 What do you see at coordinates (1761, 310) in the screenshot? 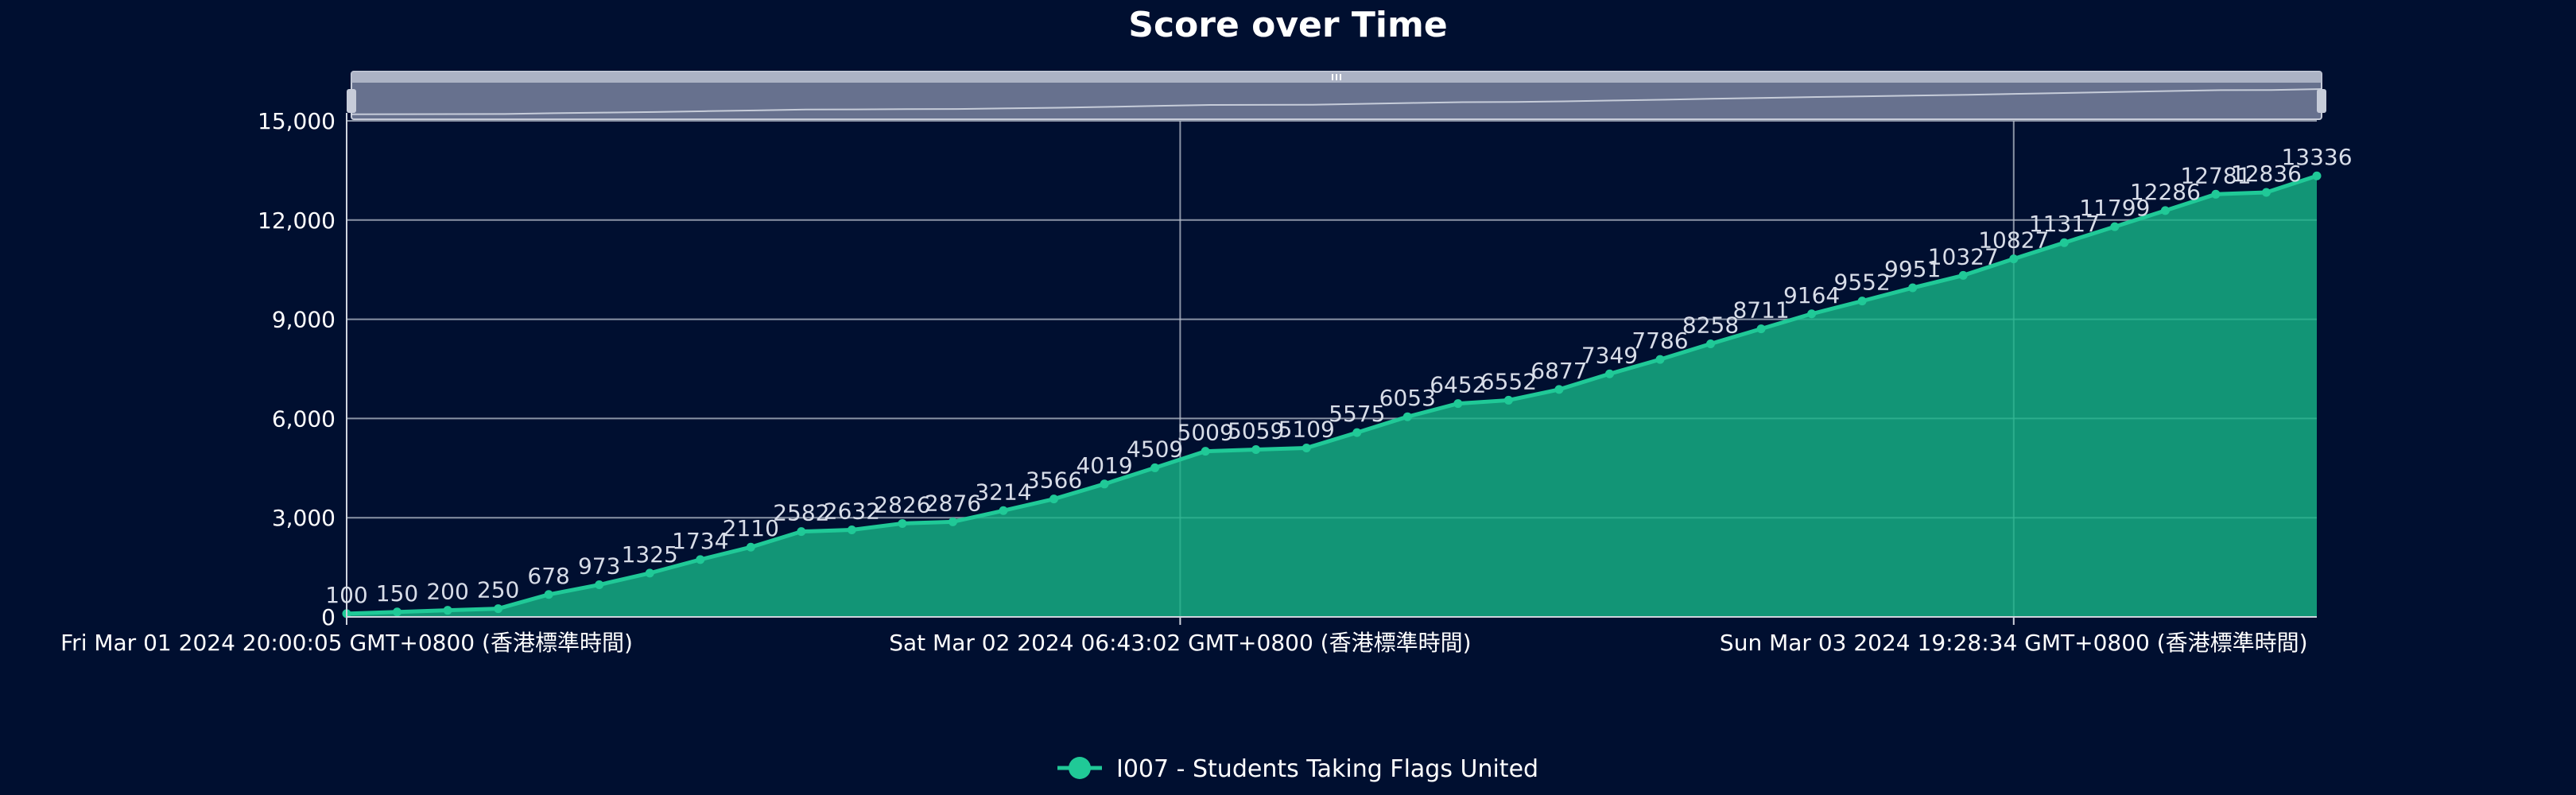
I see `data-label: 8711` at bounding box center [1761, 310].